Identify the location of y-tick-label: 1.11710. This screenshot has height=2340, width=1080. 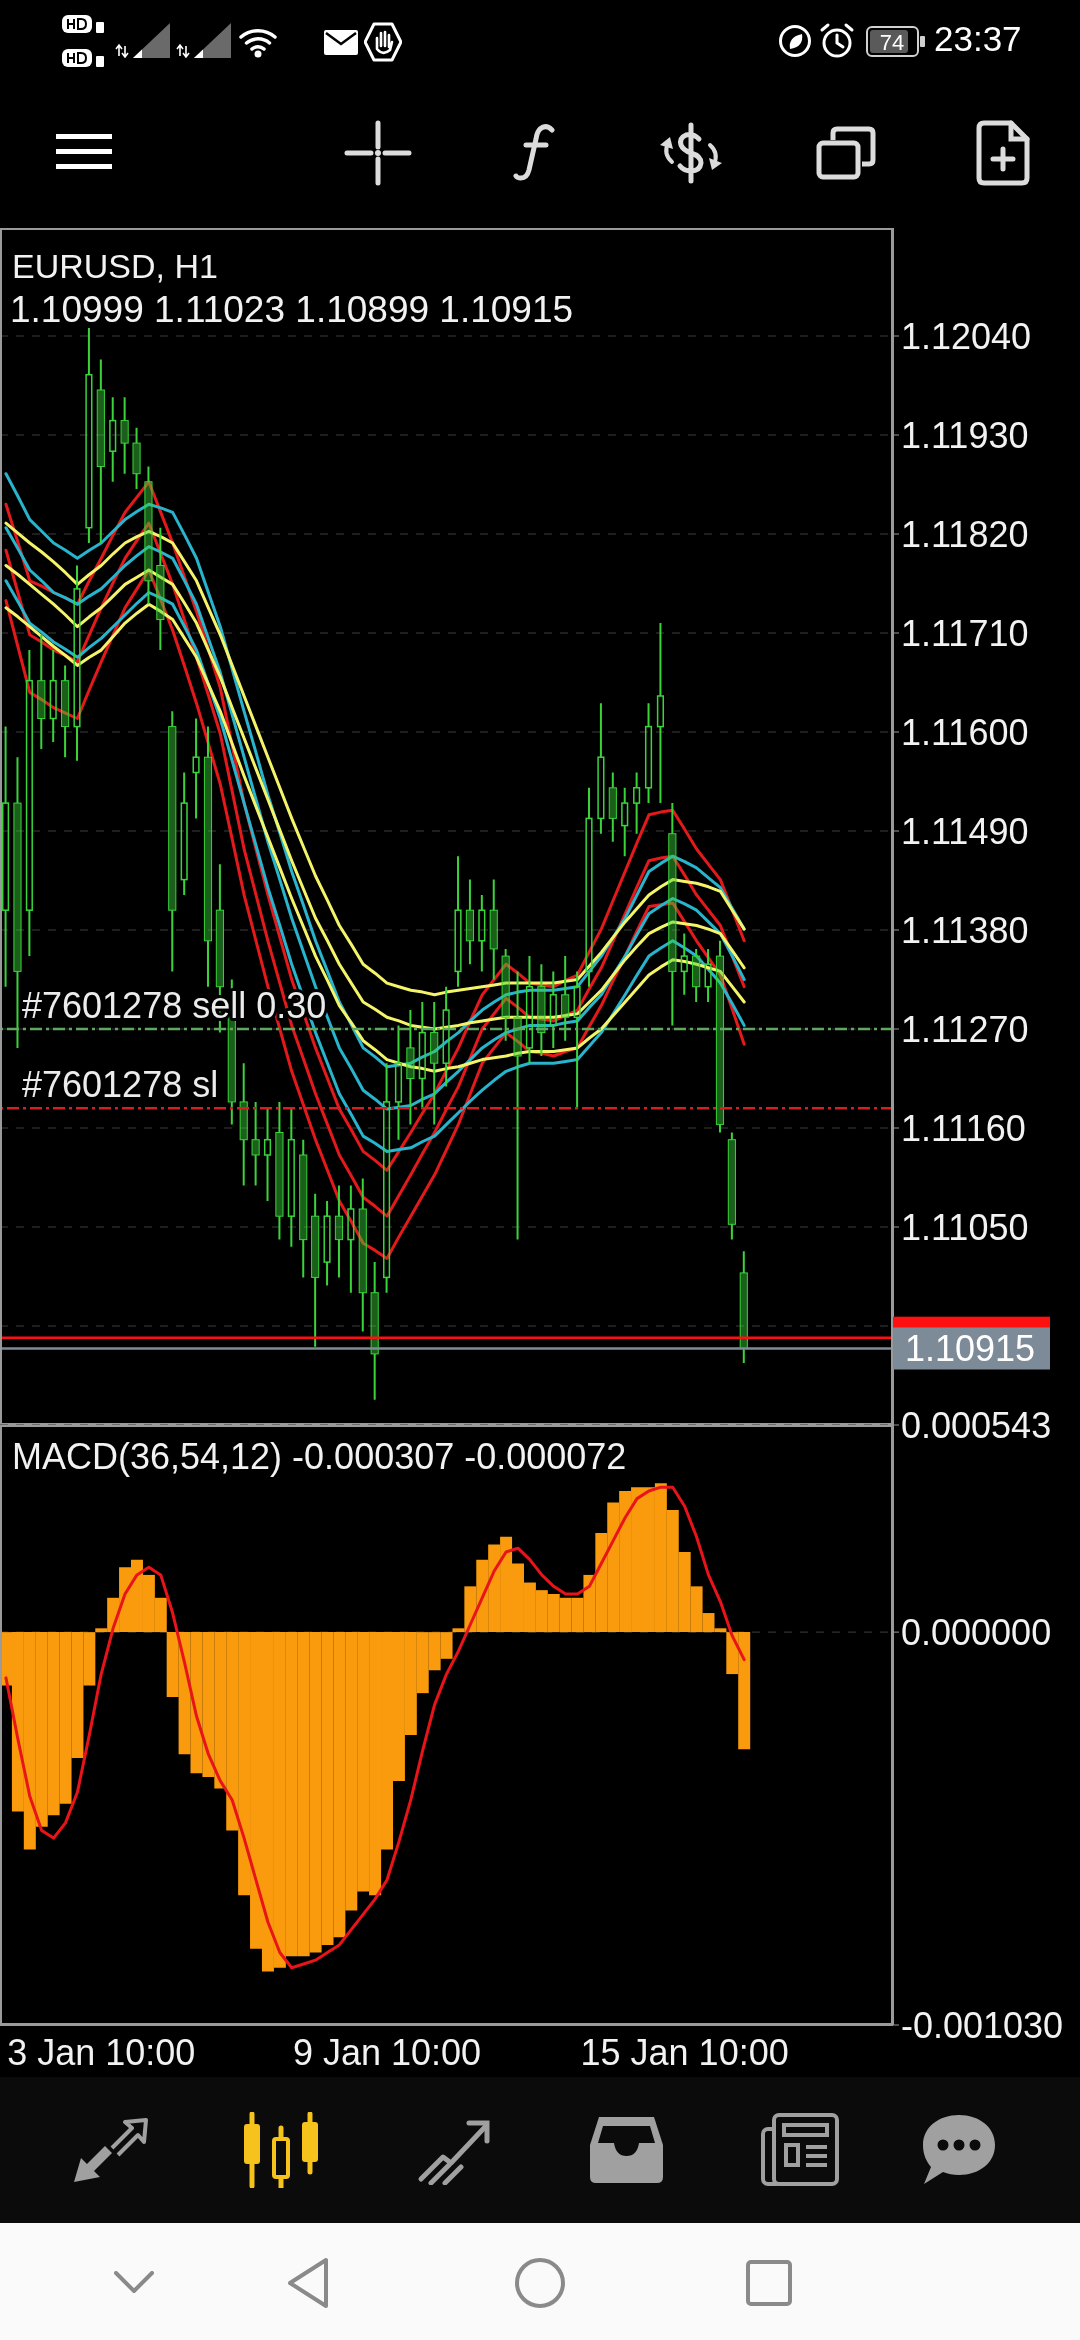
(965, 633).